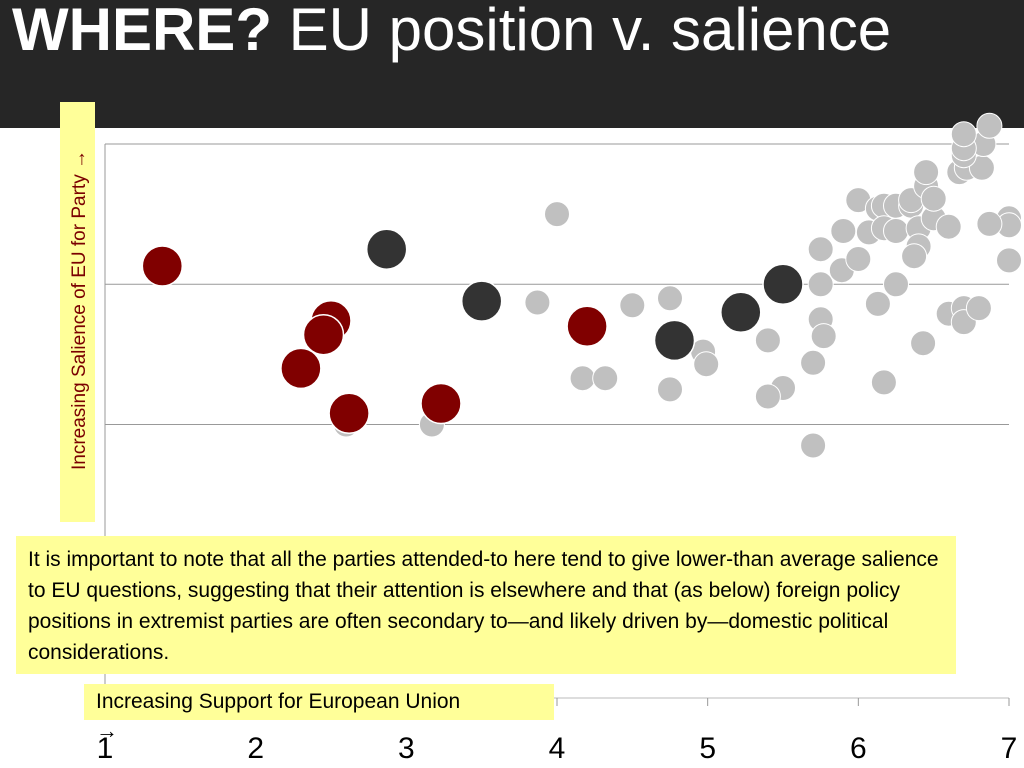 The height and width of the screenshot is (768, 1024). Describe the element at coordinates (406, 748) in the screenshot. I see `x-tick-label: 3` at that location.